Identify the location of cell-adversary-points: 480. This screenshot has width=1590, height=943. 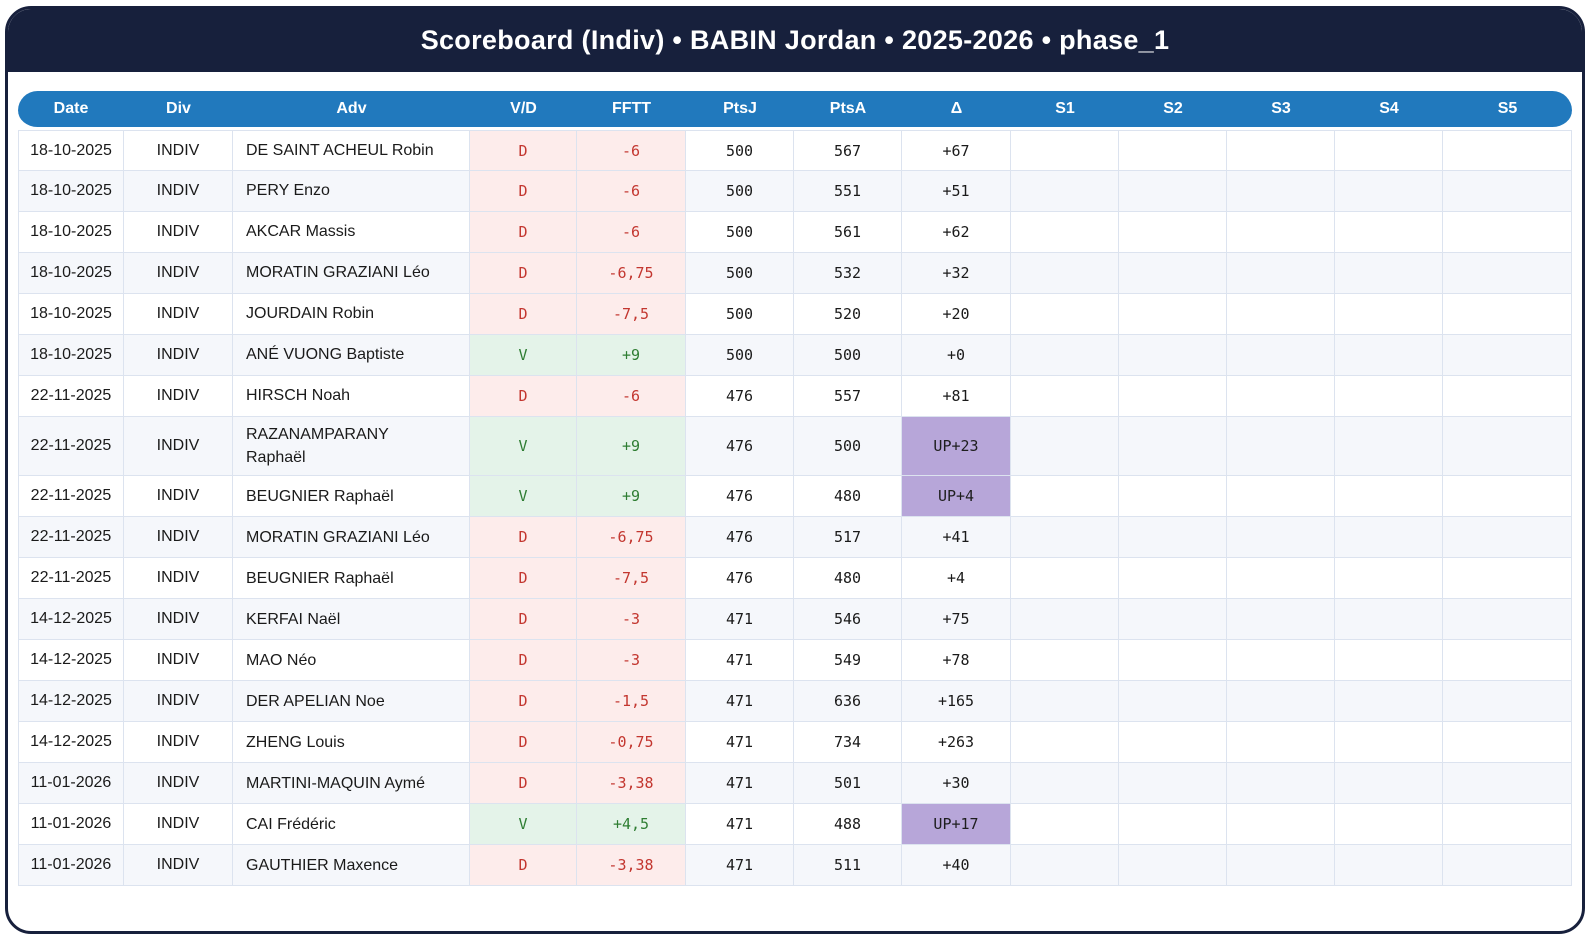
(848, 579).